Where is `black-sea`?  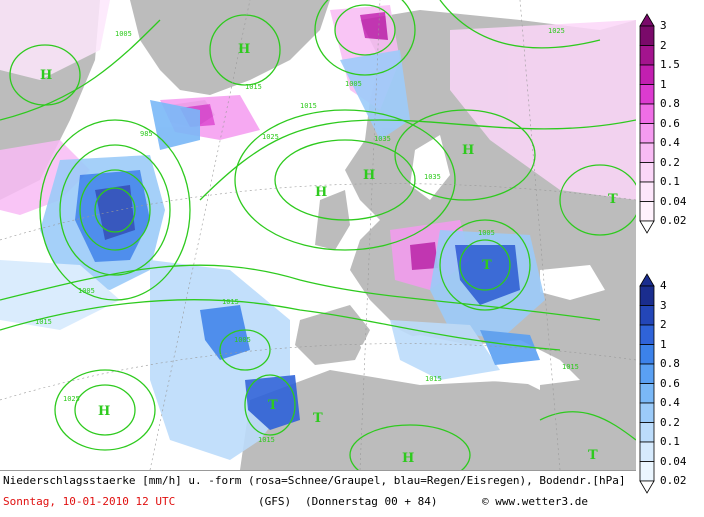 black-sea is located at coordinates (572, 282).